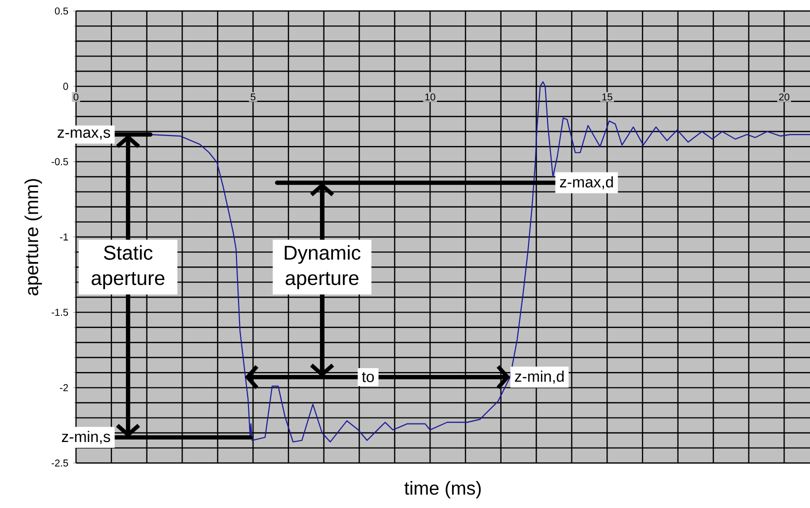  I want to click on annotation: z-max,s, so click(84, 134).